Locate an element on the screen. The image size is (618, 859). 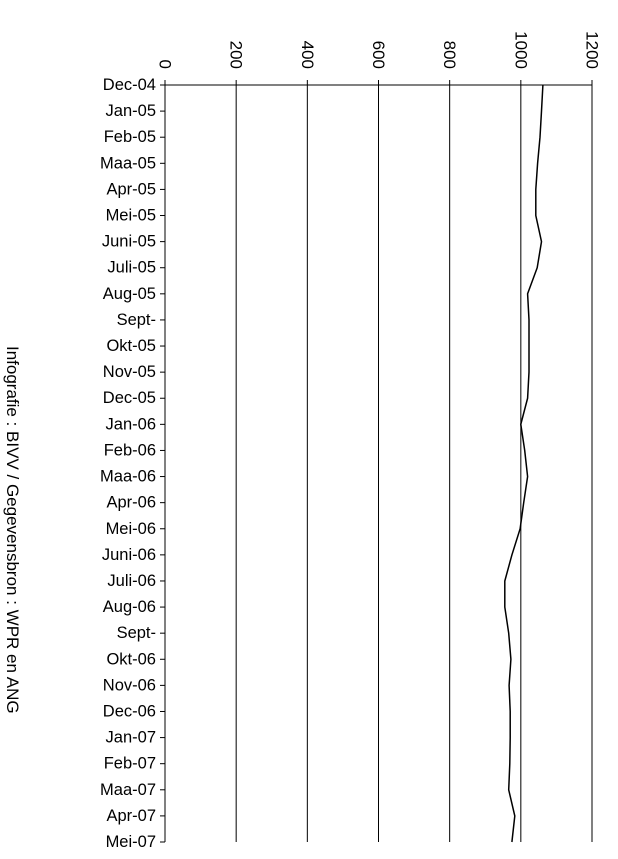
category-label: Okt-06 is located at coordinates (131, 659).